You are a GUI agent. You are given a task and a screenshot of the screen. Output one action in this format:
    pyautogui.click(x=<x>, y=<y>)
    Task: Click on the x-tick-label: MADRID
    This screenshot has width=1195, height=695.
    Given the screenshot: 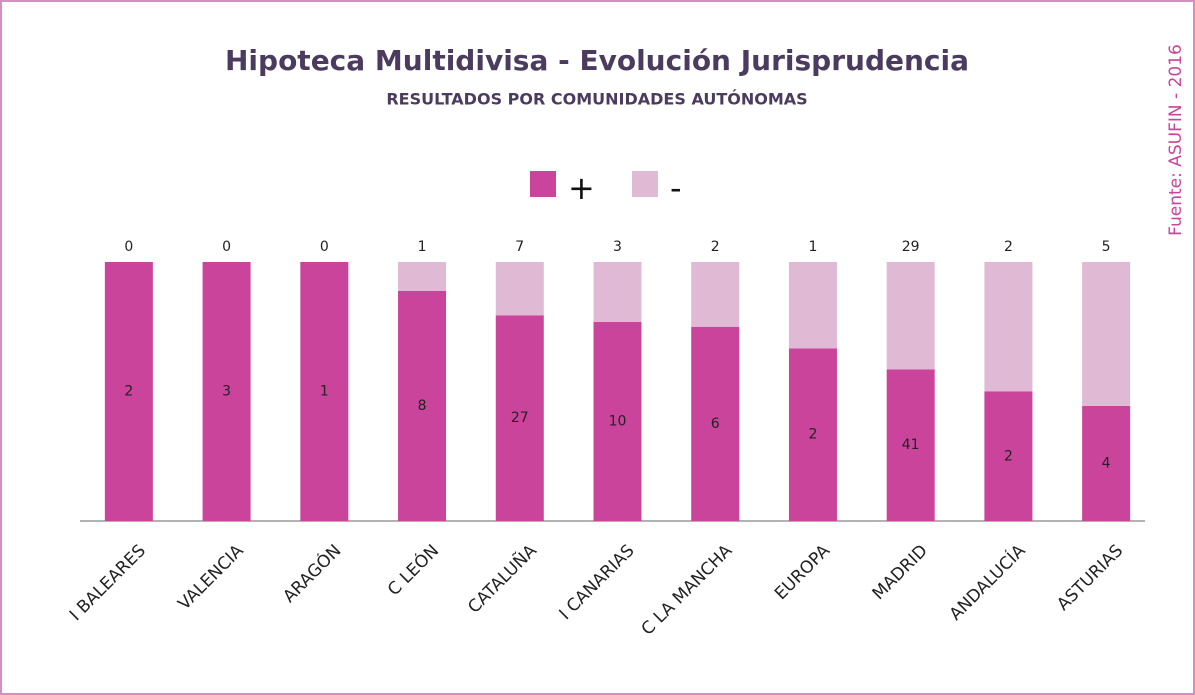 What is the action you would take?
    pyautogui.click(x=900, y=572)
    